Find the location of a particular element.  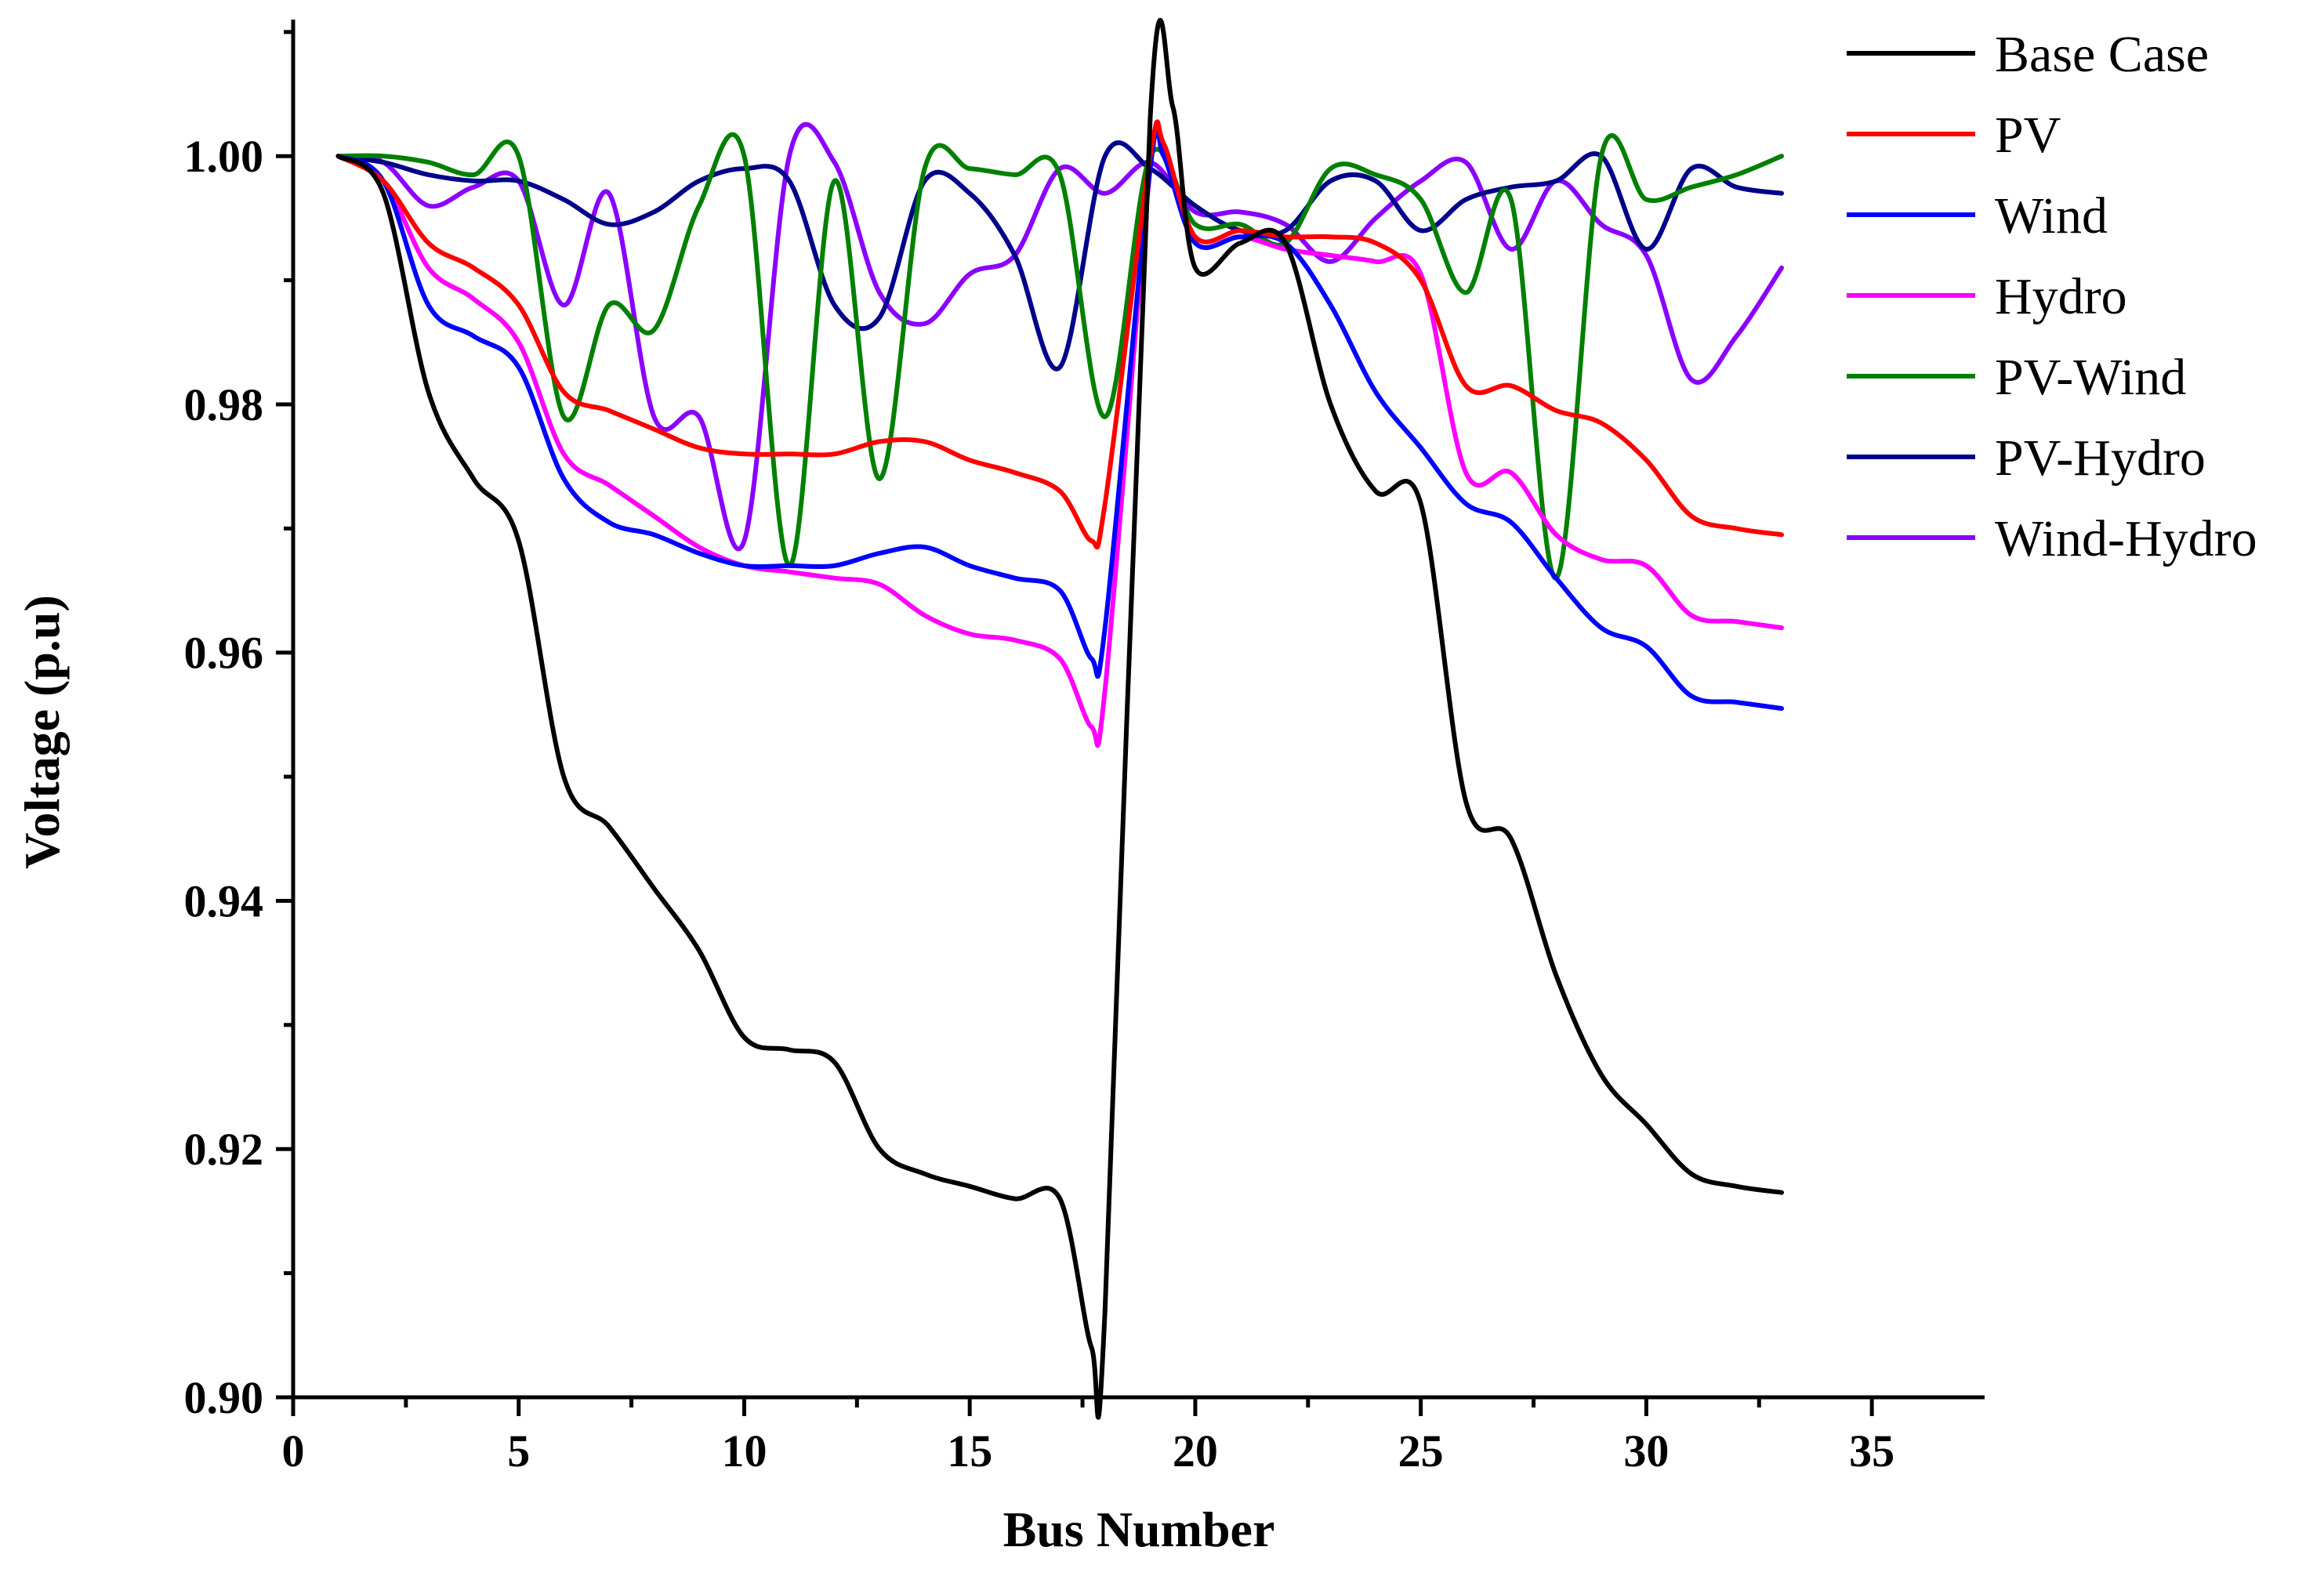

legend-label-pv-hydro: PV-Hydro is located at coordinates (2100, 458).